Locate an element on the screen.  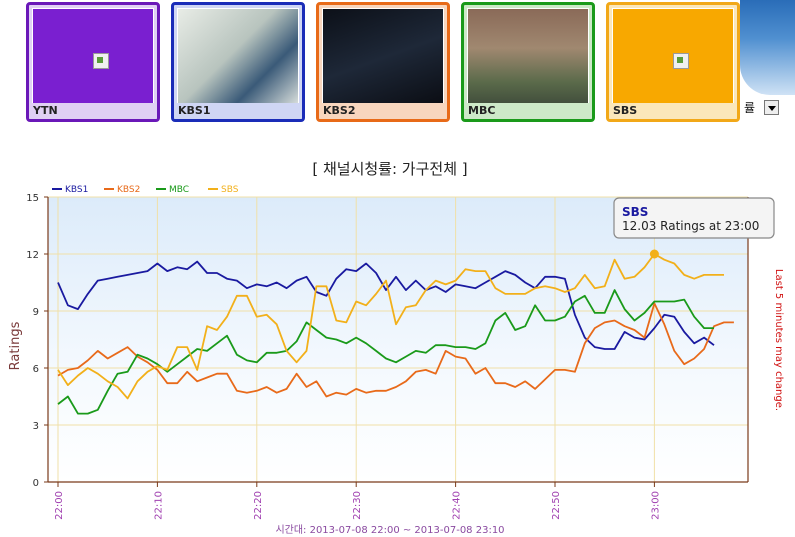
tooltip-series: SBS is located at coordinates (635, 212).